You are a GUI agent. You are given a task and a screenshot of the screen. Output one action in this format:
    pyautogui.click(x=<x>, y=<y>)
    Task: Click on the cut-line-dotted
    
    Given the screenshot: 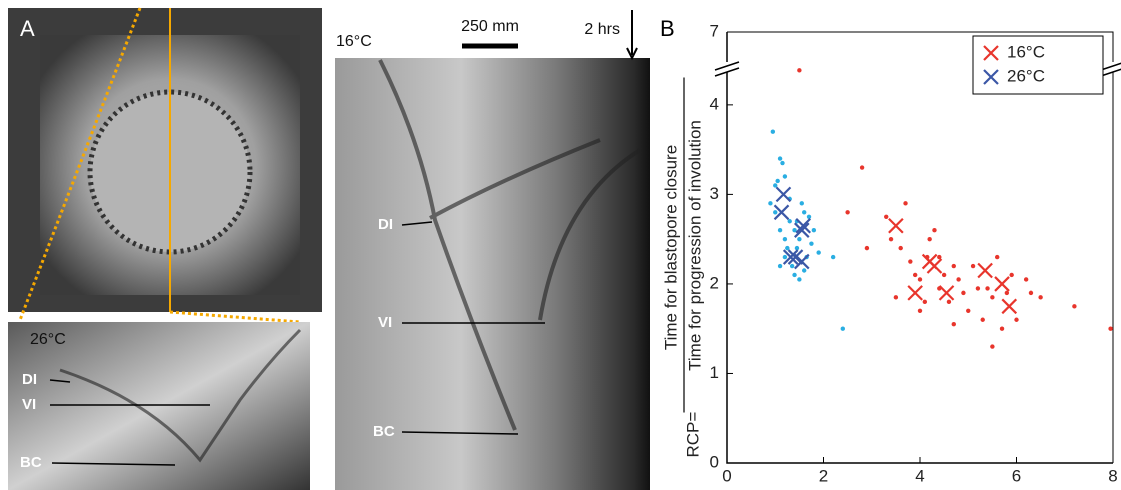 What is the action you would take?
    pyautogui.click(x=235, y=317)
    